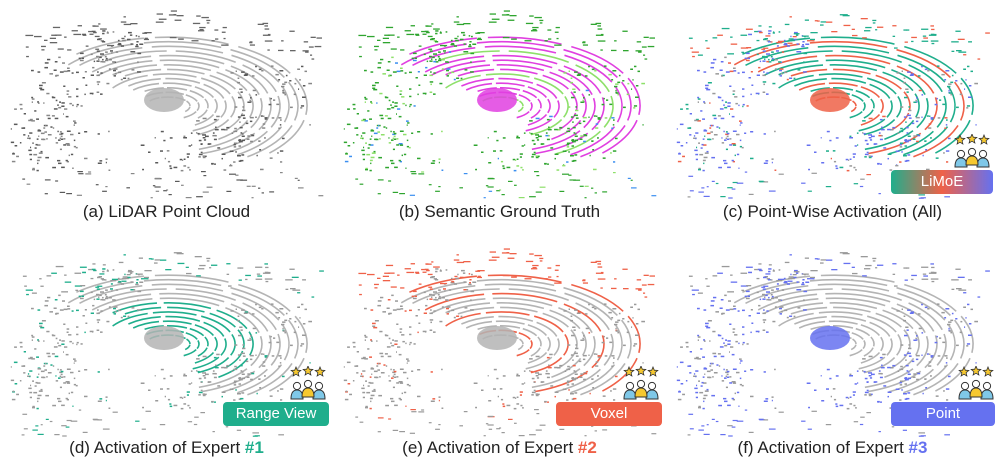 Image resolution: width=1000 pixels, height=476 pixels. I want to click on point-wise-activation-scene, so click(833, 106).